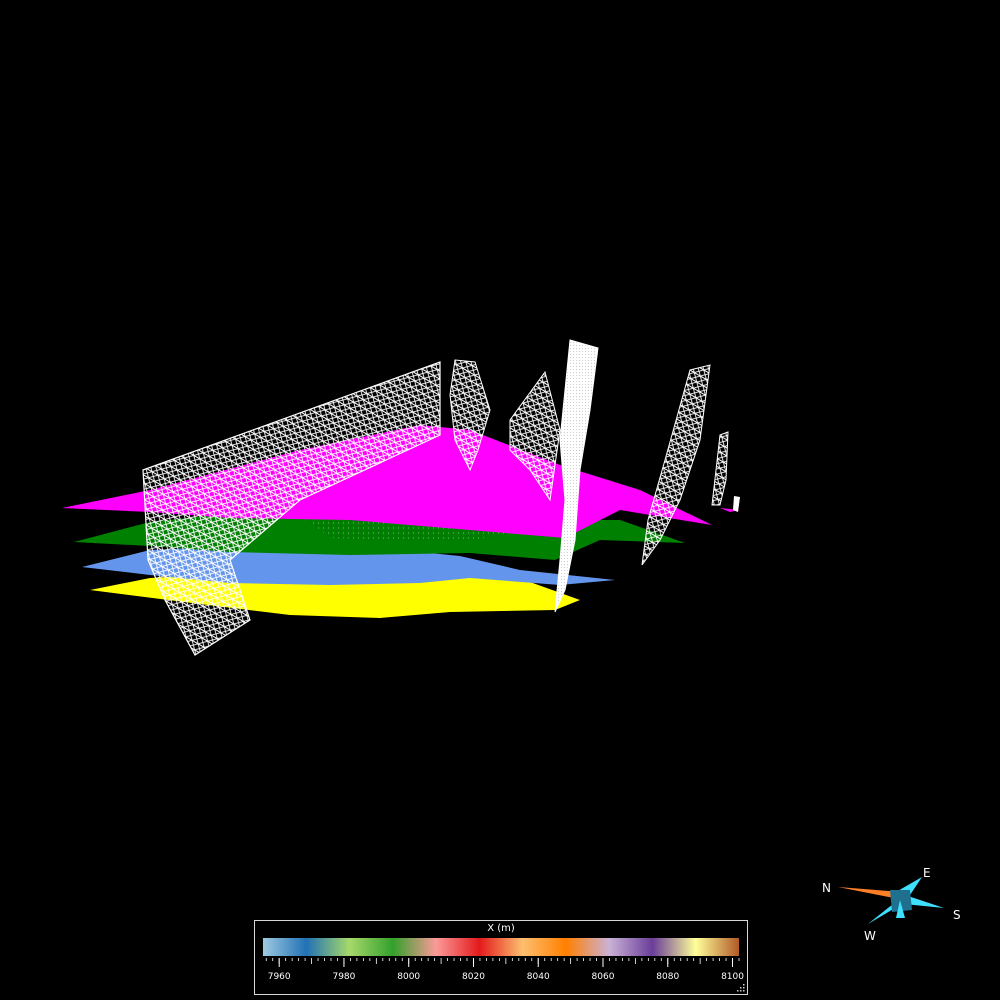  Describe the element at coordinates (870, 936) in the screenshot. I see `compass-label-west: W` at that location.